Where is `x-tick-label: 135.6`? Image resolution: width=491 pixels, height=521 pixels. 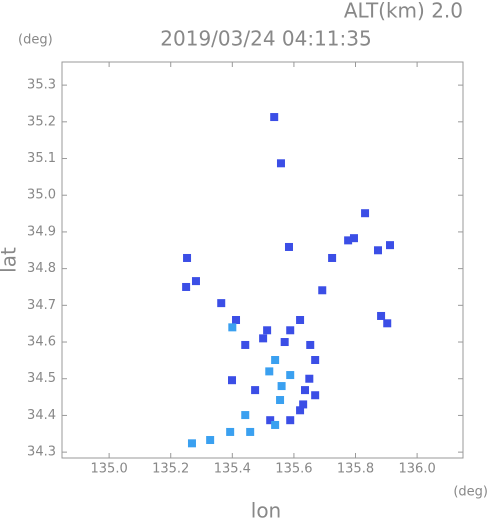
x-tick-label: 135.6 is located at coordinates (293, 469).